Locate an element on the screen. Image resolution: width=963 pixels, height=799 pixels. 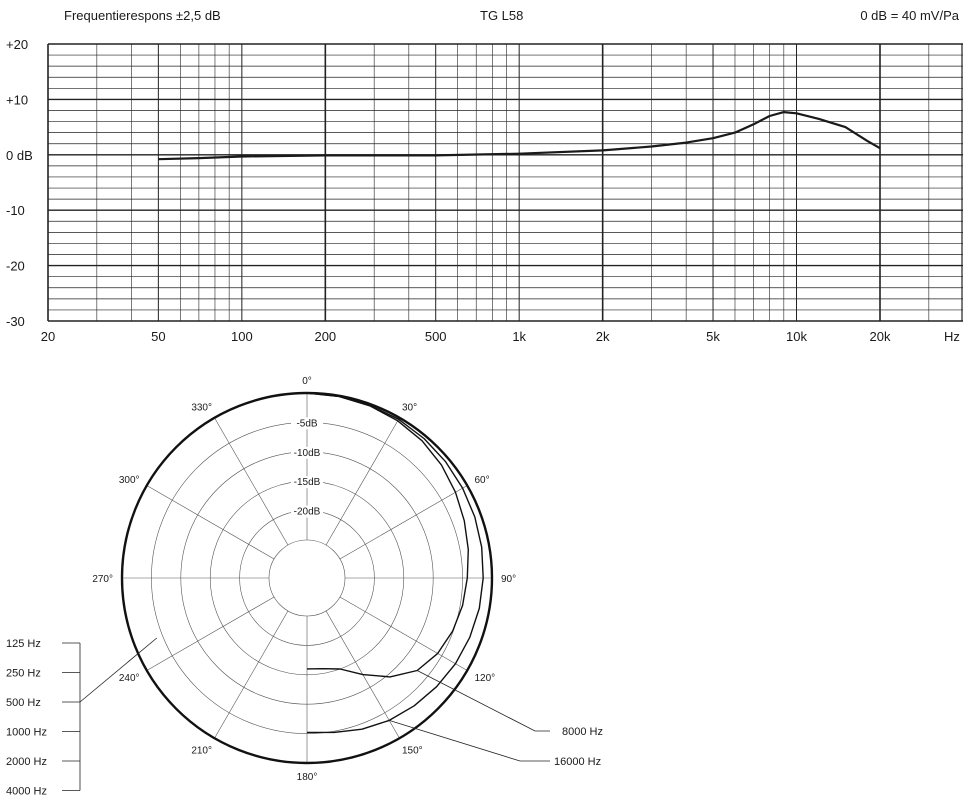
x-tick-label: 20k is located at coordinates (880, 336).